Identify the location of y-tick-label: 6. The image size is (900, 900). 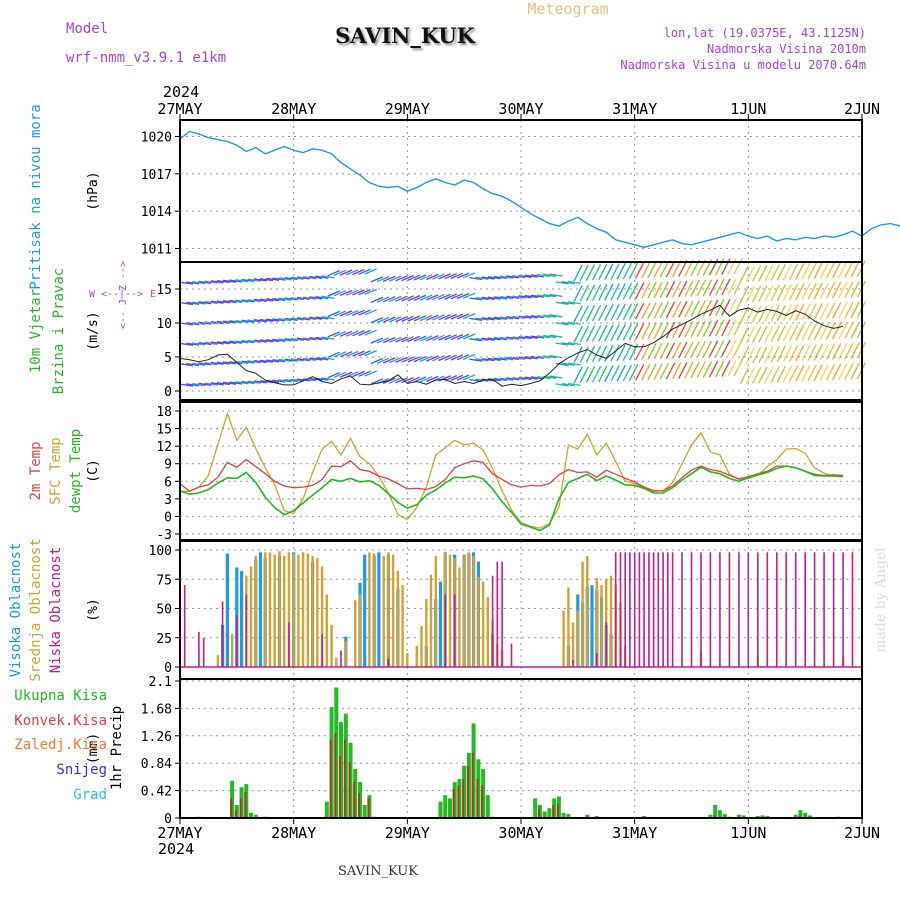
(168, 482).